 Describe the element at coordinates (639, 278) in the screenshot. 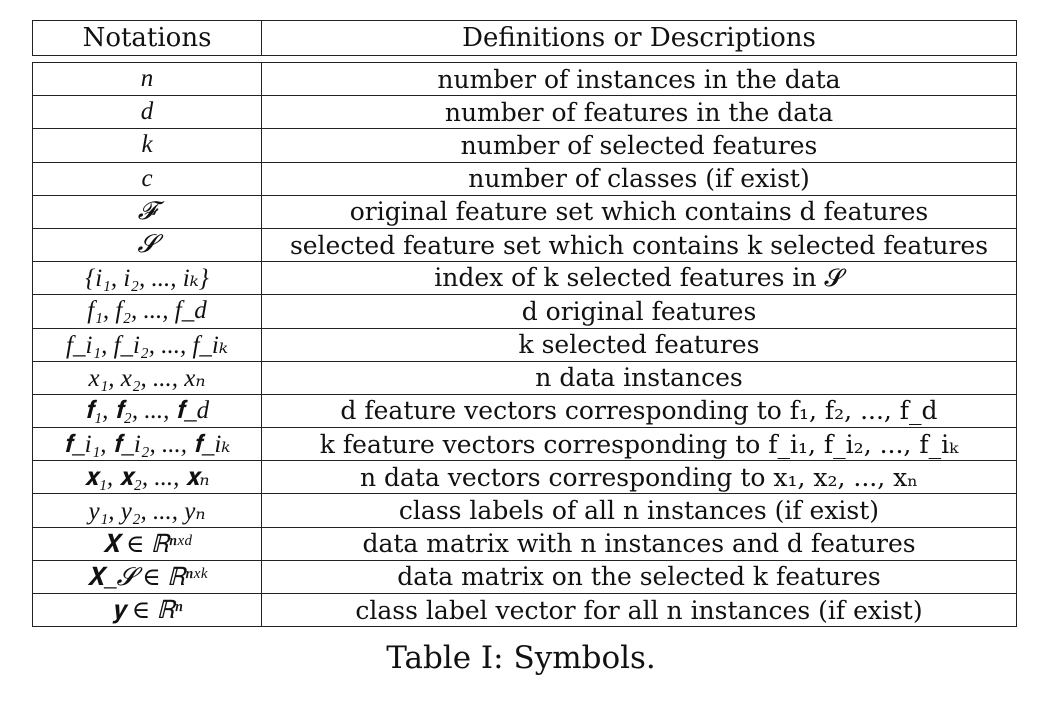

I see `description-cell: index of k selected features in 𝓢` at that location.